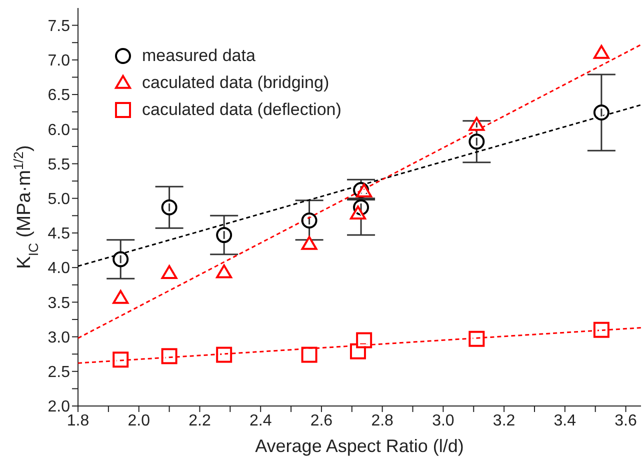 The image size is (643, 462). I want to click on y-tick-label: 4.0, so click(59, 269).